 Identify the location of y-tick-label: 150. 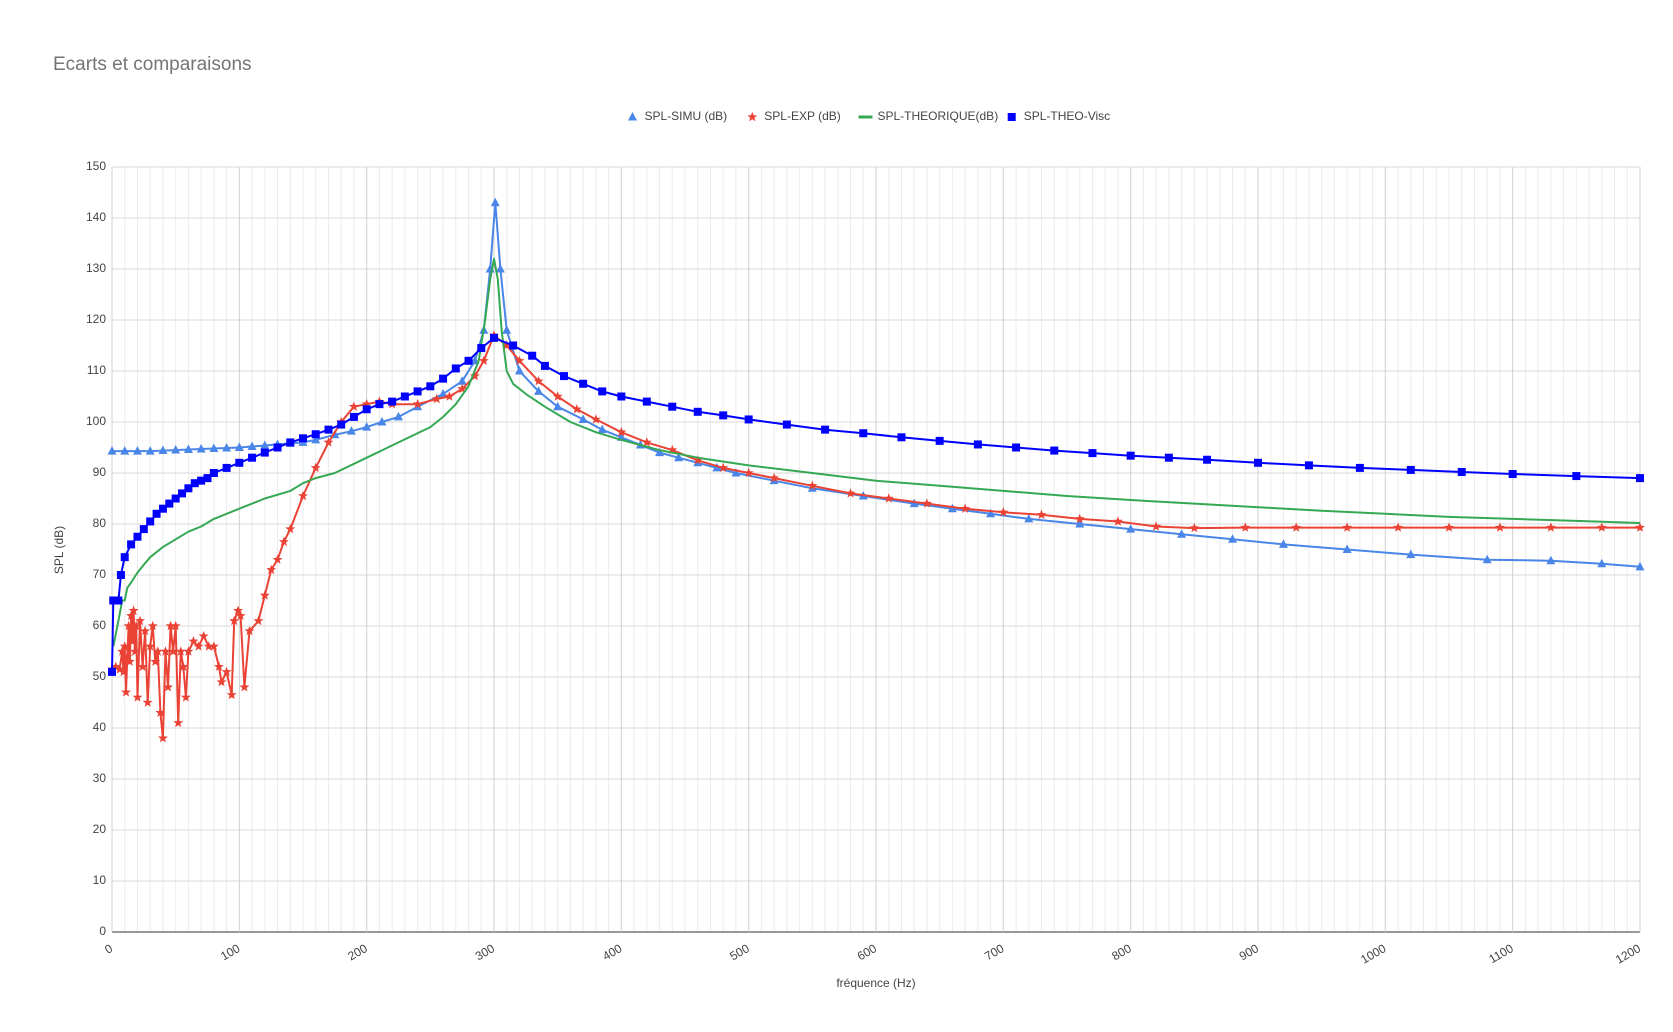
(96, 166).